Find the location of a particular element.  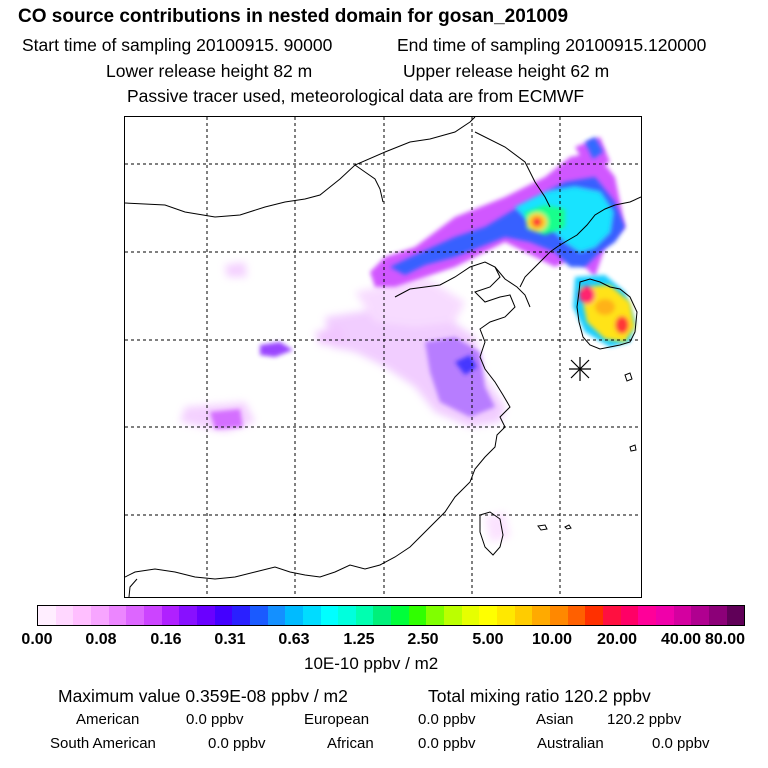

european-label: European is located at coordinates (337, 719).